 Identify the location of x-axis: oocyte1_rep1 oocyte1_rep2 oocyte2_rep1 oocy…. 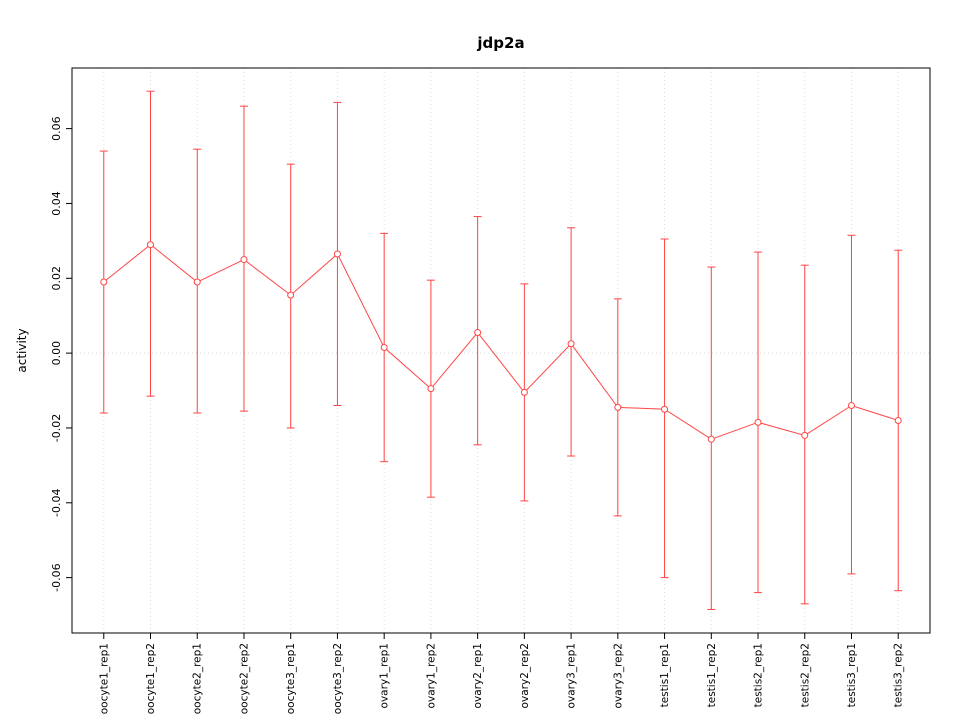
(501, 673).